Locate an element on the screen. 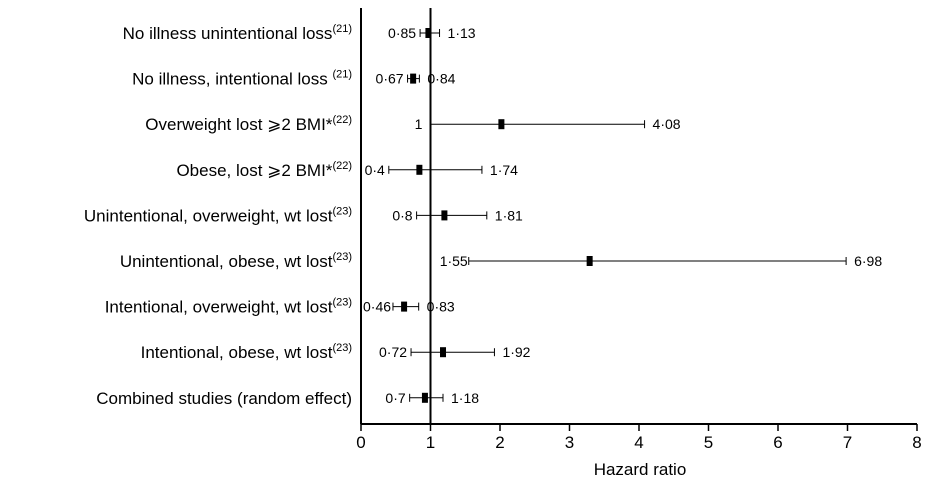 This screenshot has width=927, height=481. x-tick-label: 2 is located at coordinates (499, 442).